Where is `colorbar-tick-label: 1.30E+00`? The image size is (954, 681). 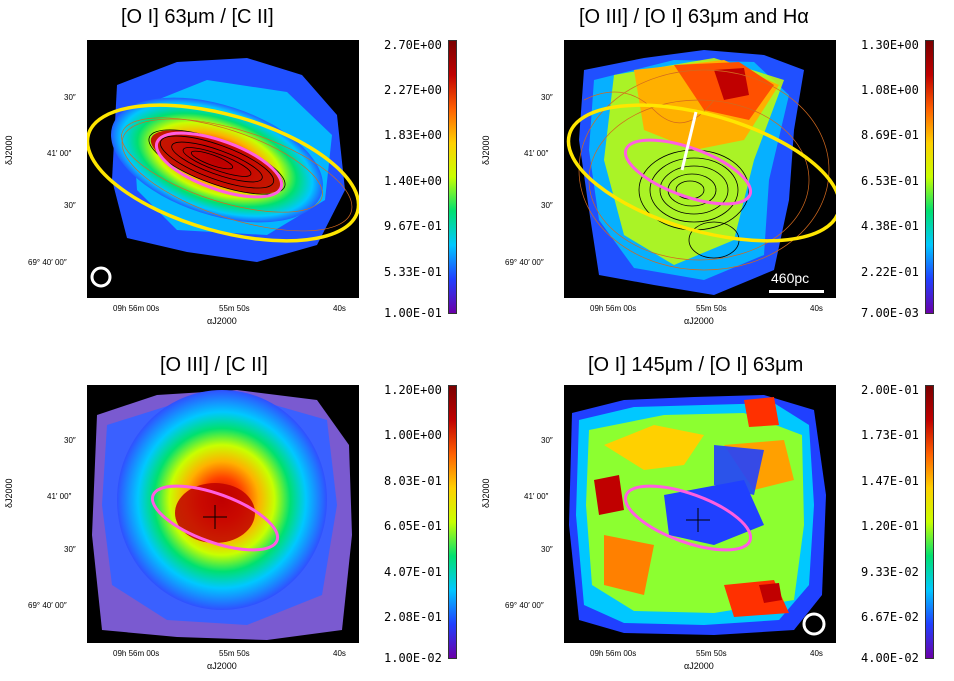
colorbar-tick-label: 1.30E+00 is located at coordinates (890, 45).